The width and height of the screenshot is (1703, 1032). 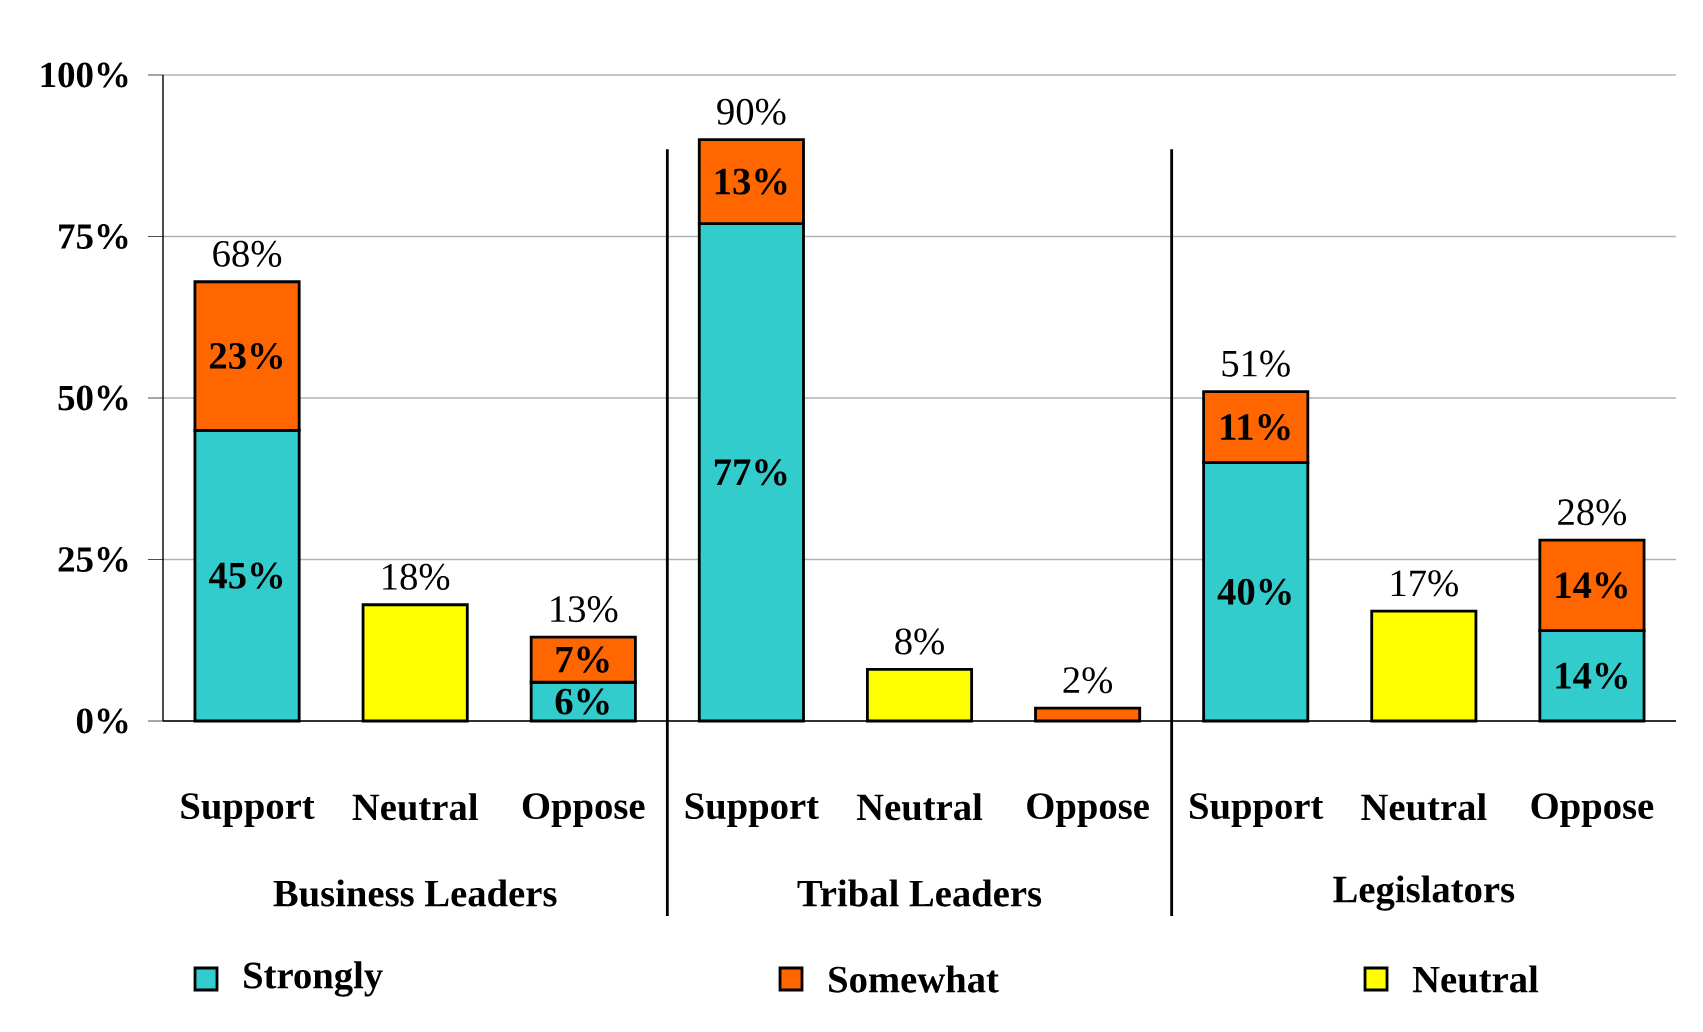 I want to click on y-tick-label: 75%, so click(x=93, y=237).